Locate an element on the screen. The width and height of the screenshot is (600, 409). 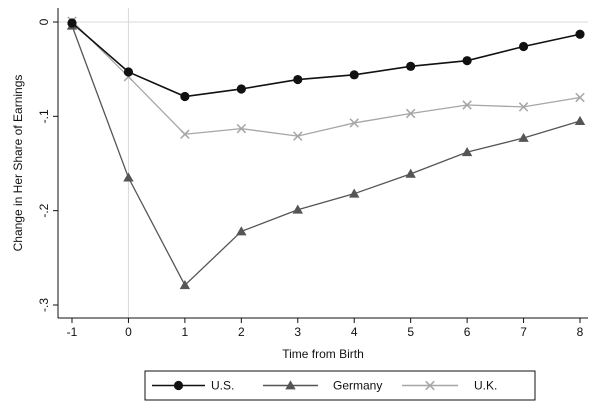
legend-label: U.K. is located at coordinates (485, 386).